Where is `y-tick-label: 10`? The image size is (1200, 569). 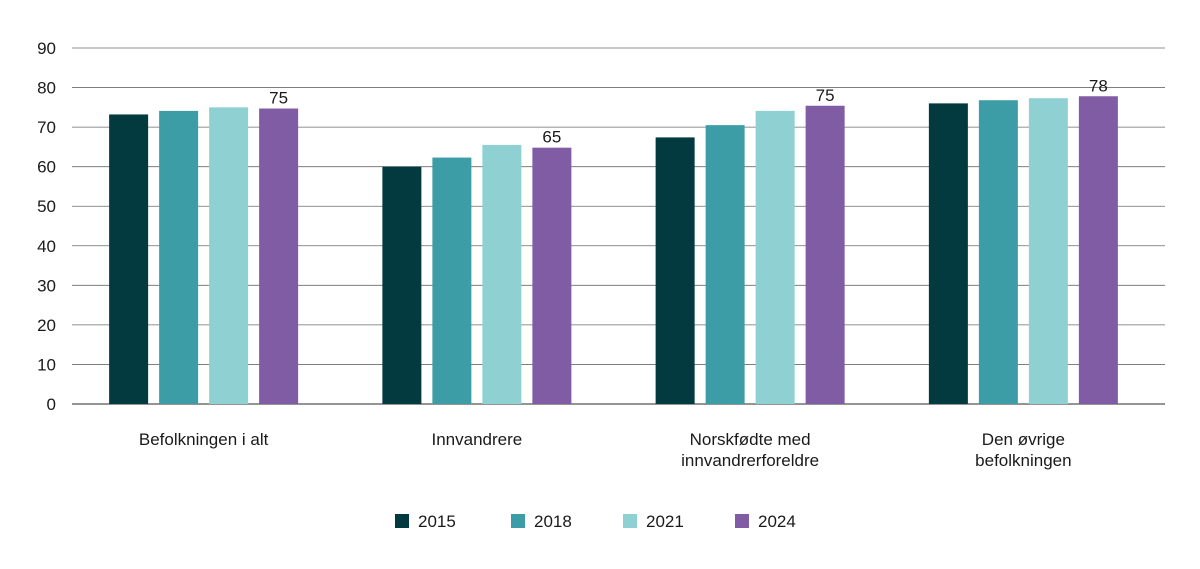 y-tick-label: 10 is located at coordinates (46, 364).